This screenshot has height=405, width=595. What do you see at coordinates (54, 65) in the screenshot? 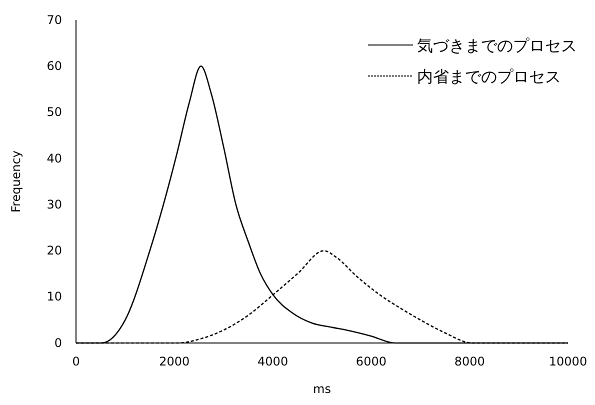
I see `y-tick-label: 60` at bounding box center [54, 65].